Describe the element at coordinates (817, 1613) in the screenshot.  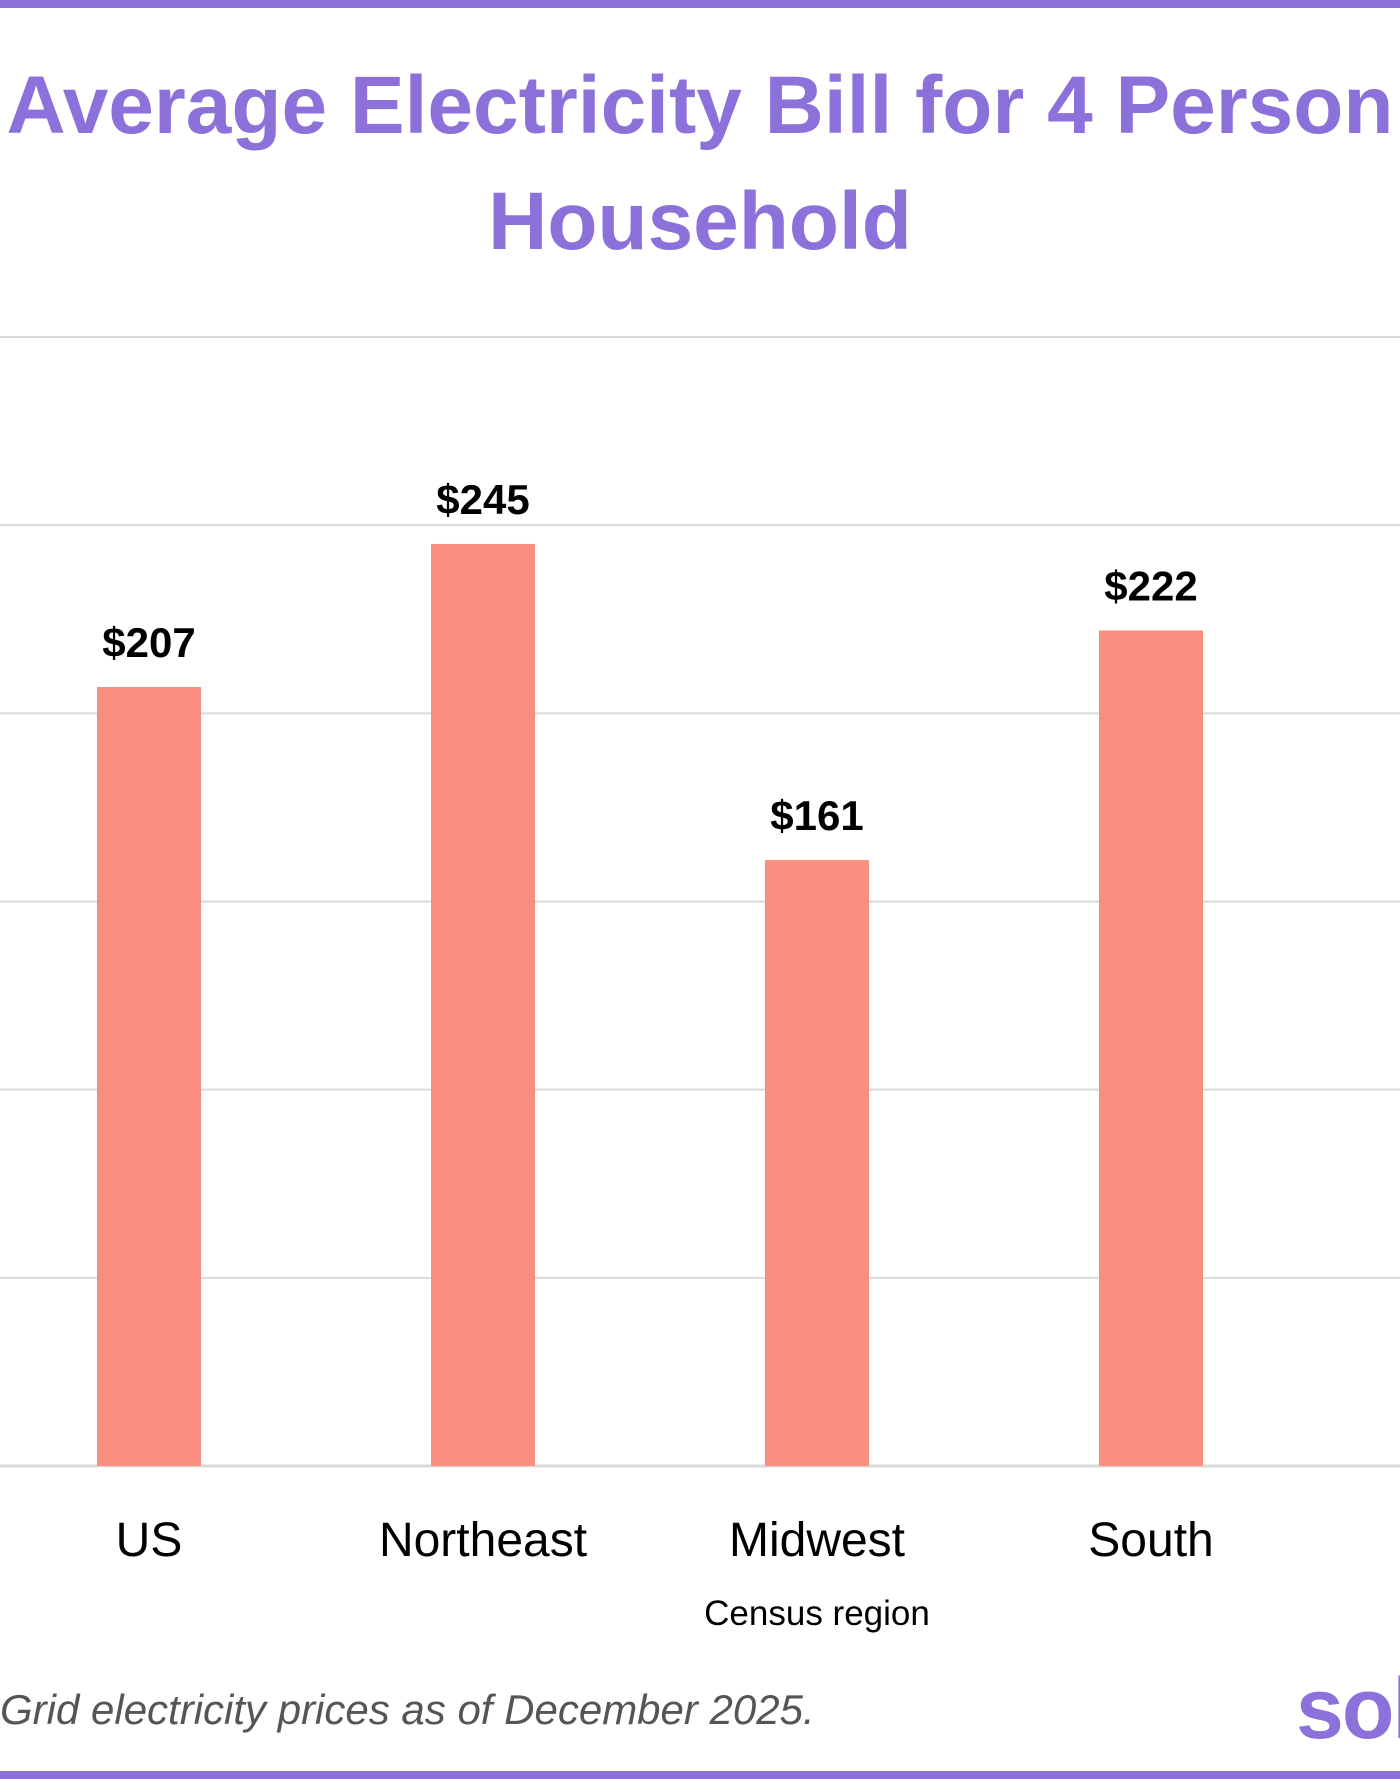
I see `x-axis-label: Census region` at that location.